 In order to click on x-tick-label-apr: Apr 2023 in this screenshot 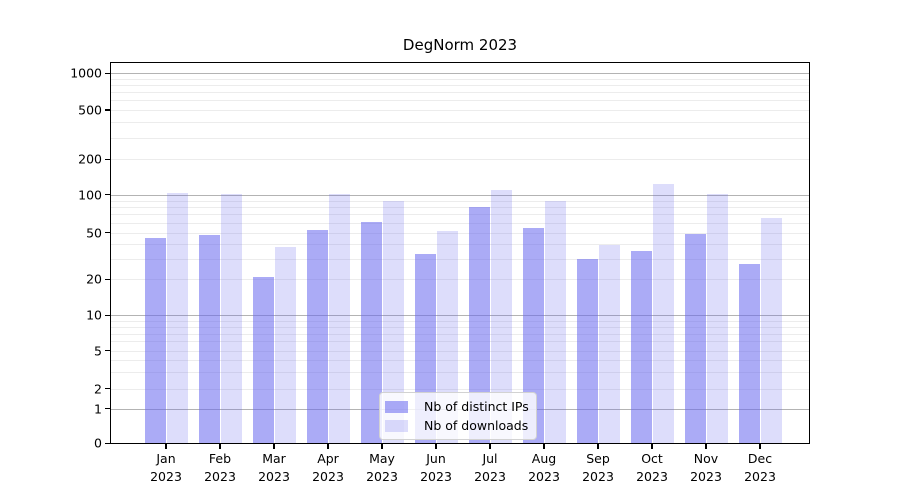, I will do `click(328, 468)`.